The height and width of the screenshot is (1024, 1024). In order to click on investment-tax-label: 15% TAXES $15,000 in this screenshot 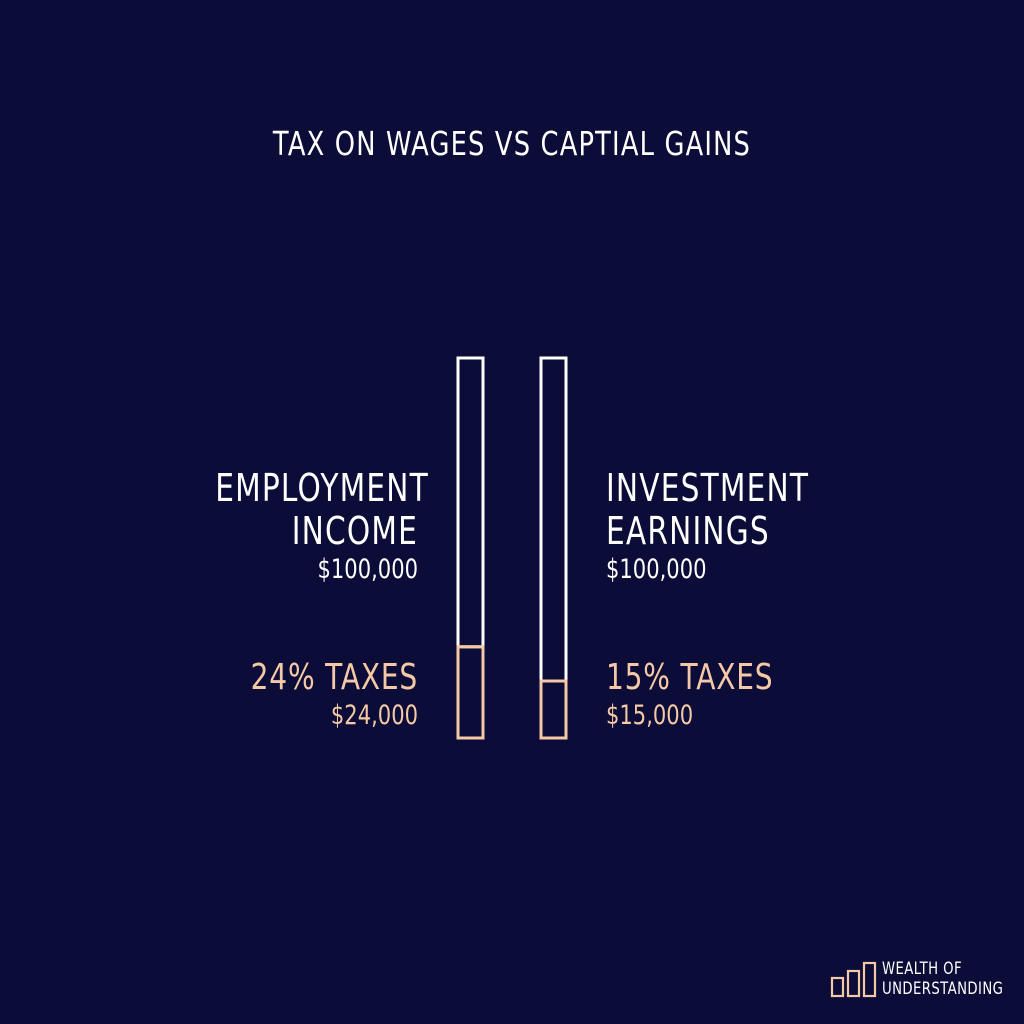, I will do `click(736, 695)`.